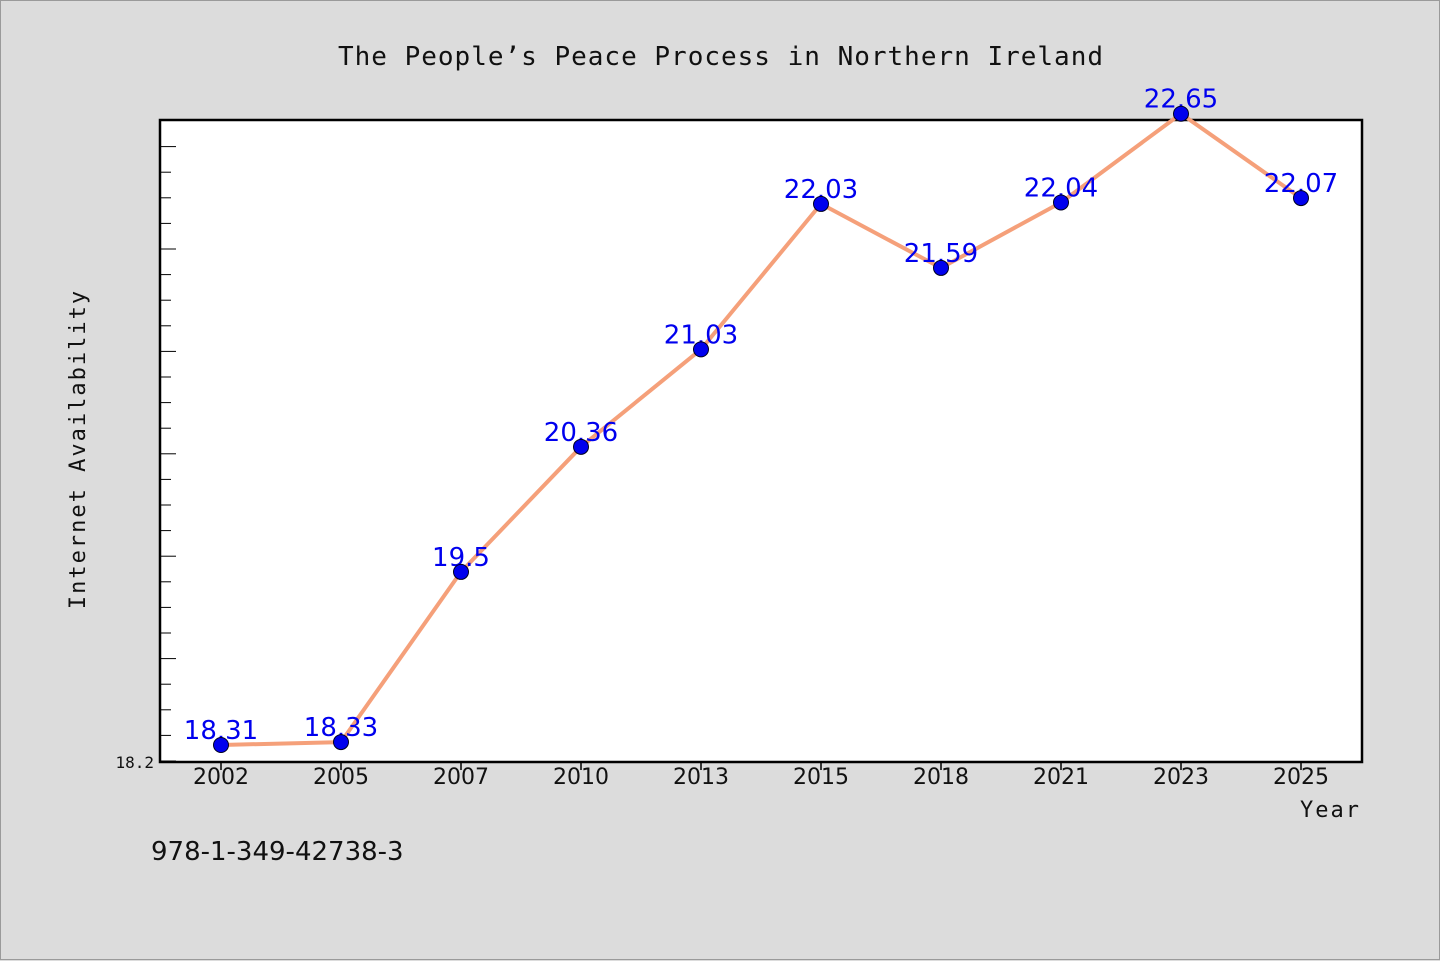  Describe the element at coordinates (277, 852) in the screenshot. I see `isbn-footer: 978-1-349-42738-3` at that location.